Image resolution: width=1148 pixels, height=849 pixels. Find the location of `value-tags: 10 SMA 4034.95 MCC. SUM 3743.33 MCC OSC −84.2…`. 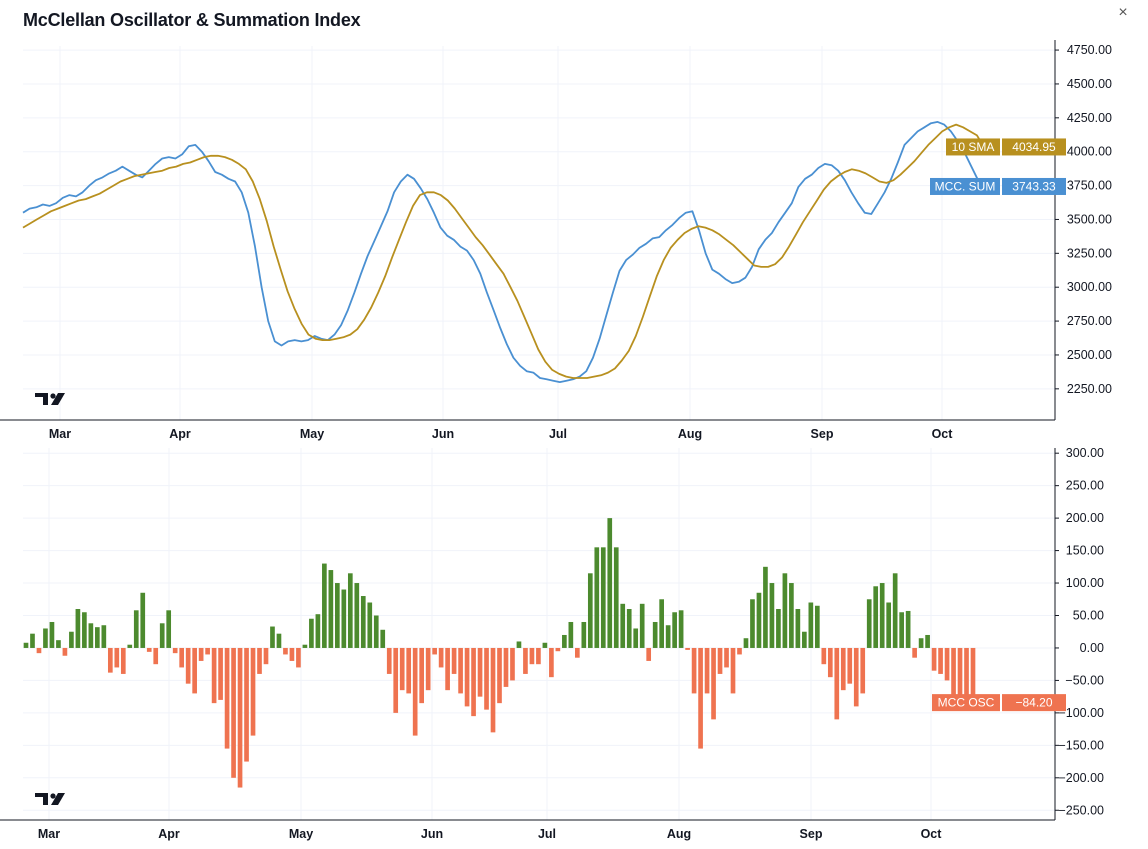

value-tags: 10 SMA 4034.95 MCC. SUM 3743.33 MCC OSC −84.2… is located at coordinates (998, 425).